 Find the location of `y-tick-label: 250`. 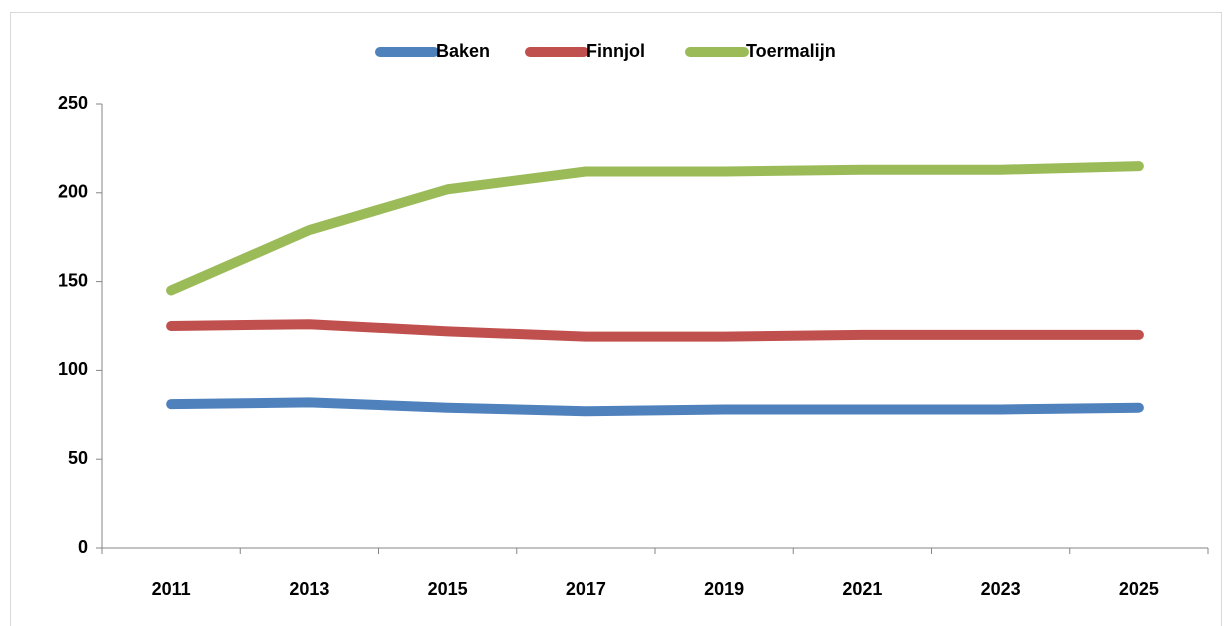

y-tick-label: 250 is located at coordinates (73, 103).